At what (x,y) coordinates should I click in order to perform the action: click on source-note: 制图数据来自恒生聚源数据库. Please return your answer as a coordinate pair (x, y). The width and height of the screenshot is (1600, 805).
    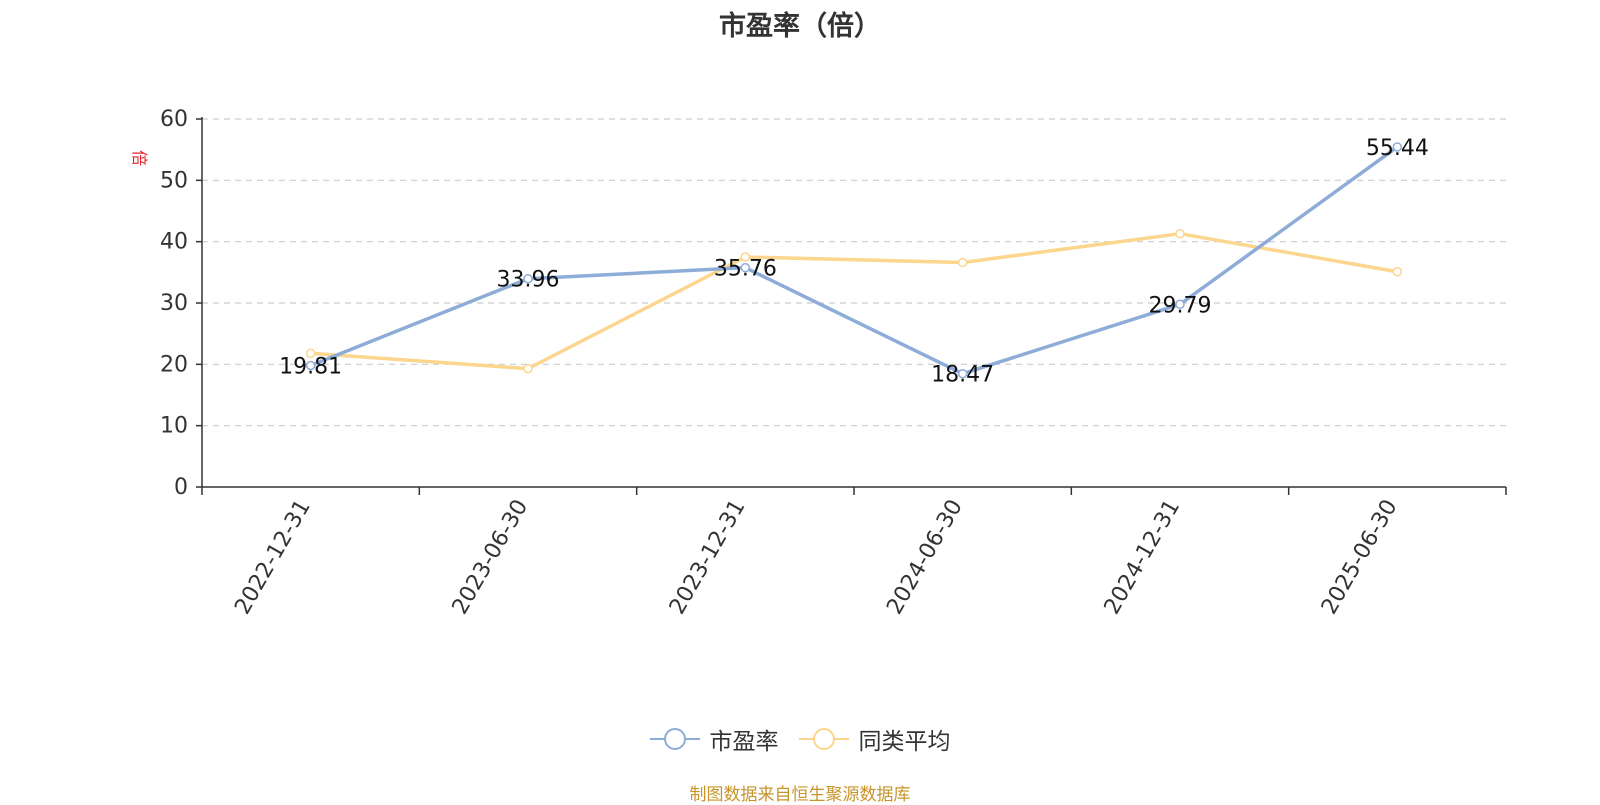
    Looking at the image, I should click on (800, 795).